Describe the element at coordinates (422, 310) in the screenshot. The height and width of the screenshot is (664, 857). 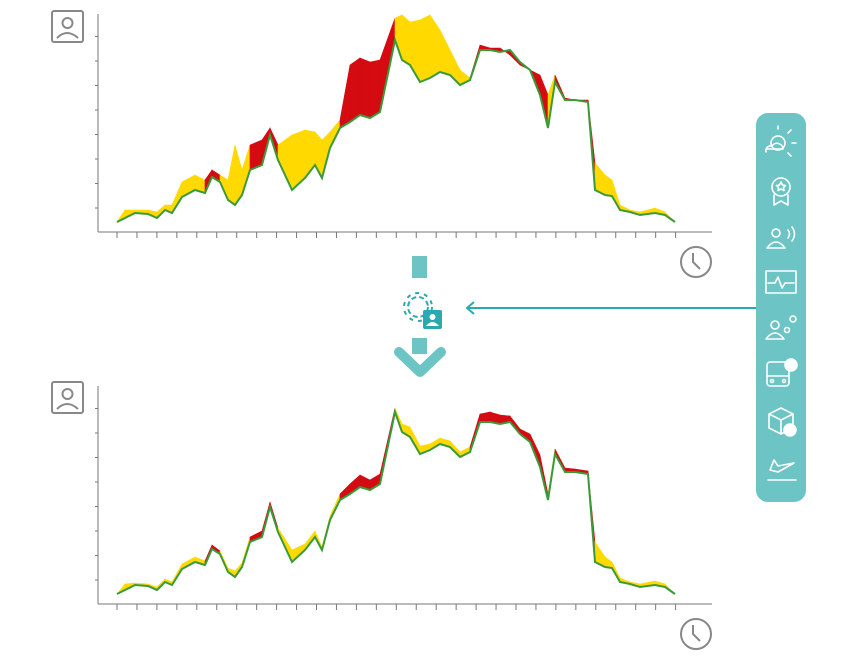
I see `gear-icon` at that location.